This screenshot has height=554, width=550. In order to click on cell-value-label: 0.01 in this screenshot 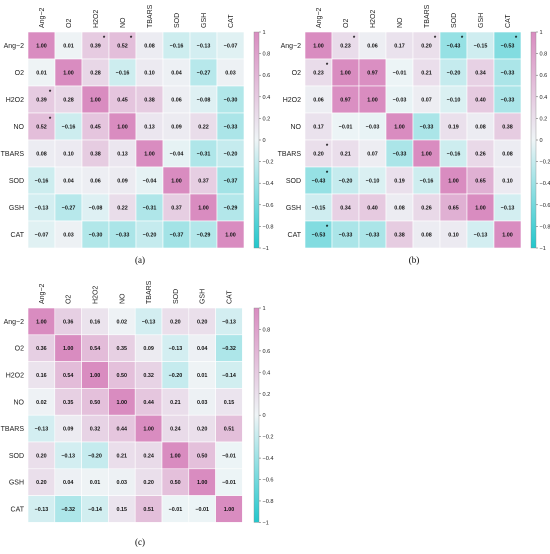, I will do `click(202, 376)`.